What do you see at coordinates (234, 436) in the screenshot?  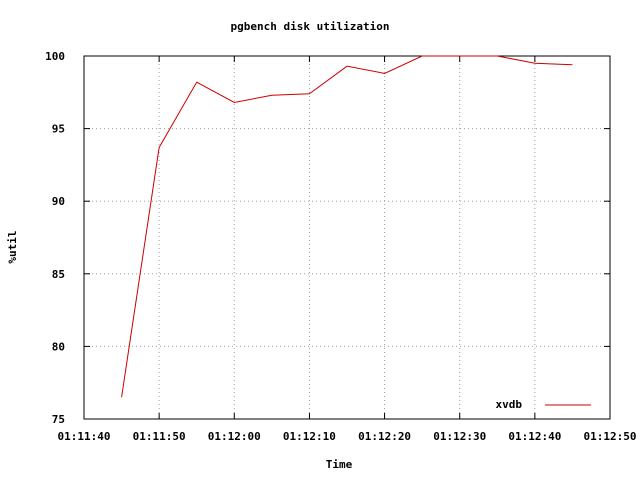 I see `x-tick-label: 01:12:00` at bounding box center [234, 436].